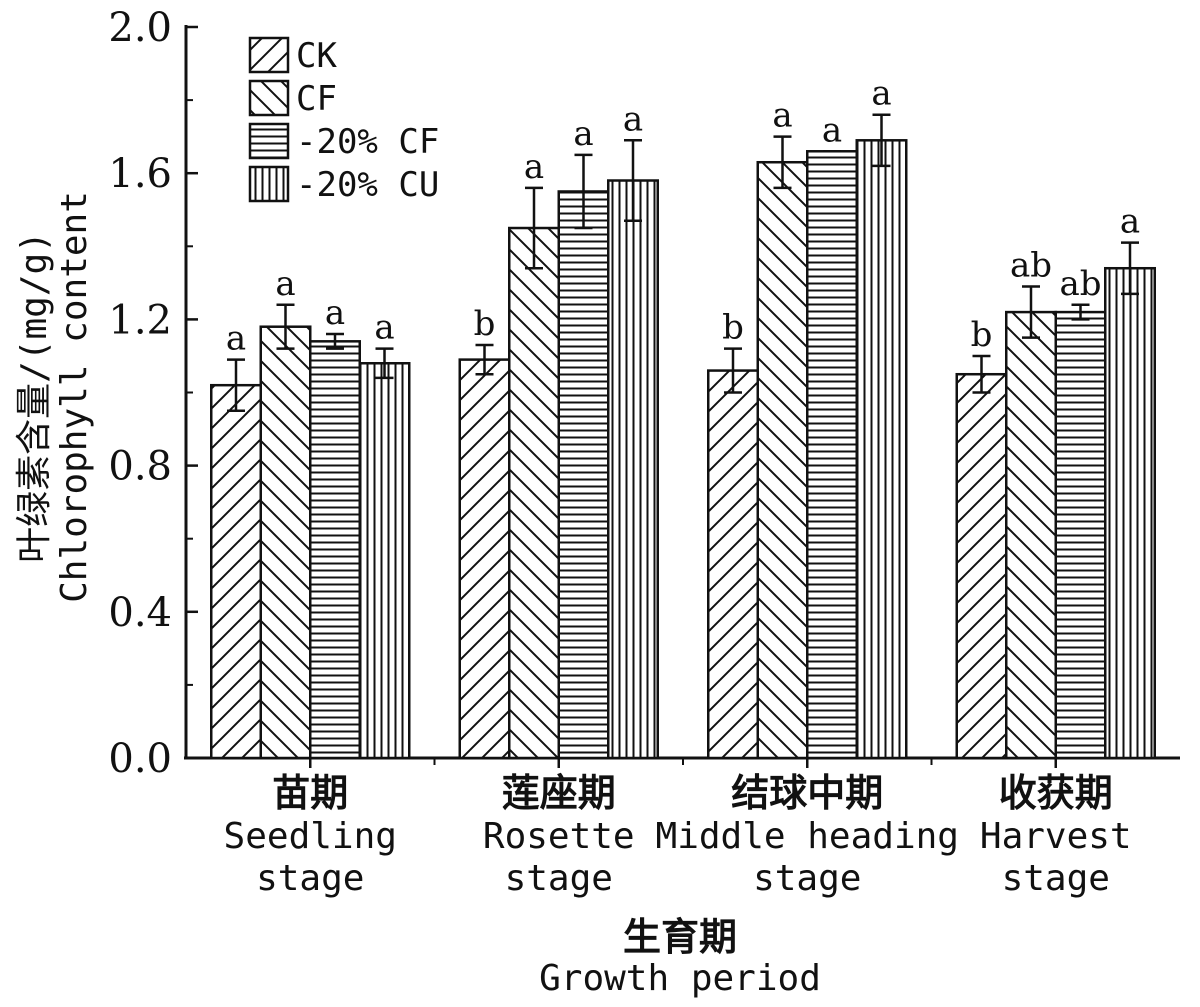  Describe the element at coordinates (140, 320) in the screenshot. I see `y-tick-label: 1.2` at that location.